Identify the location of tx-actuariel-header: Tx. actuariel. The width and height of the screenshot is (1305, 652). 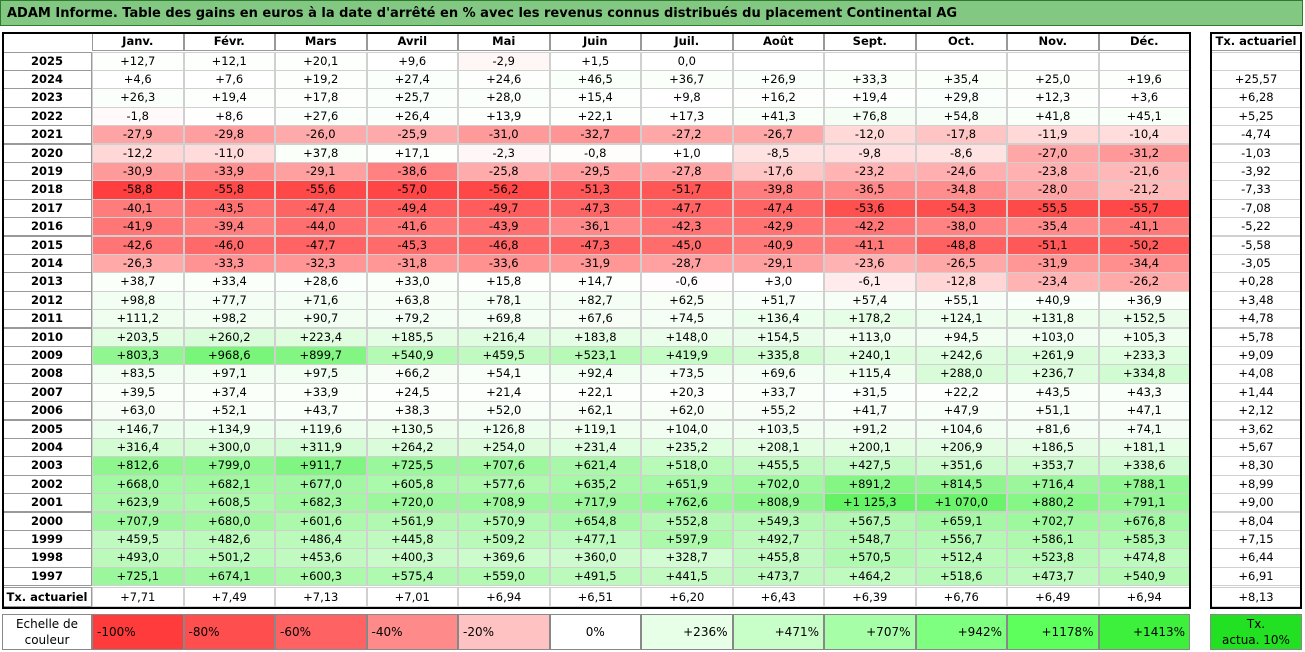
(1256, 42).